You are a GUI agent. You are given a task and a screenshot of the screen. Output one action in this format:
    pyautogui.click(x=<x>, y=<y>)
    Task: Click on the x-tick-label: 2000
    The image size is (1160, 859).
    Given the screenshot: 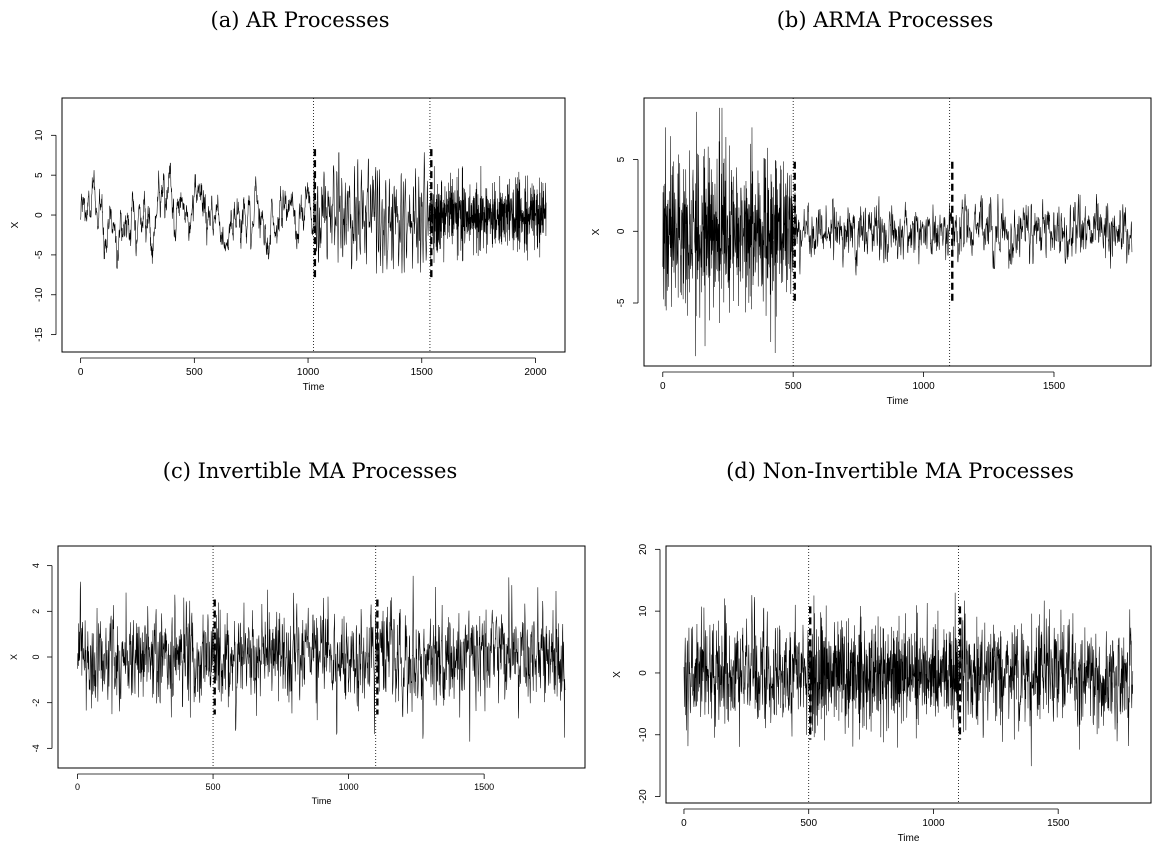 What is the action you would take?
    pyautogui.click(x=535, y=372)
    